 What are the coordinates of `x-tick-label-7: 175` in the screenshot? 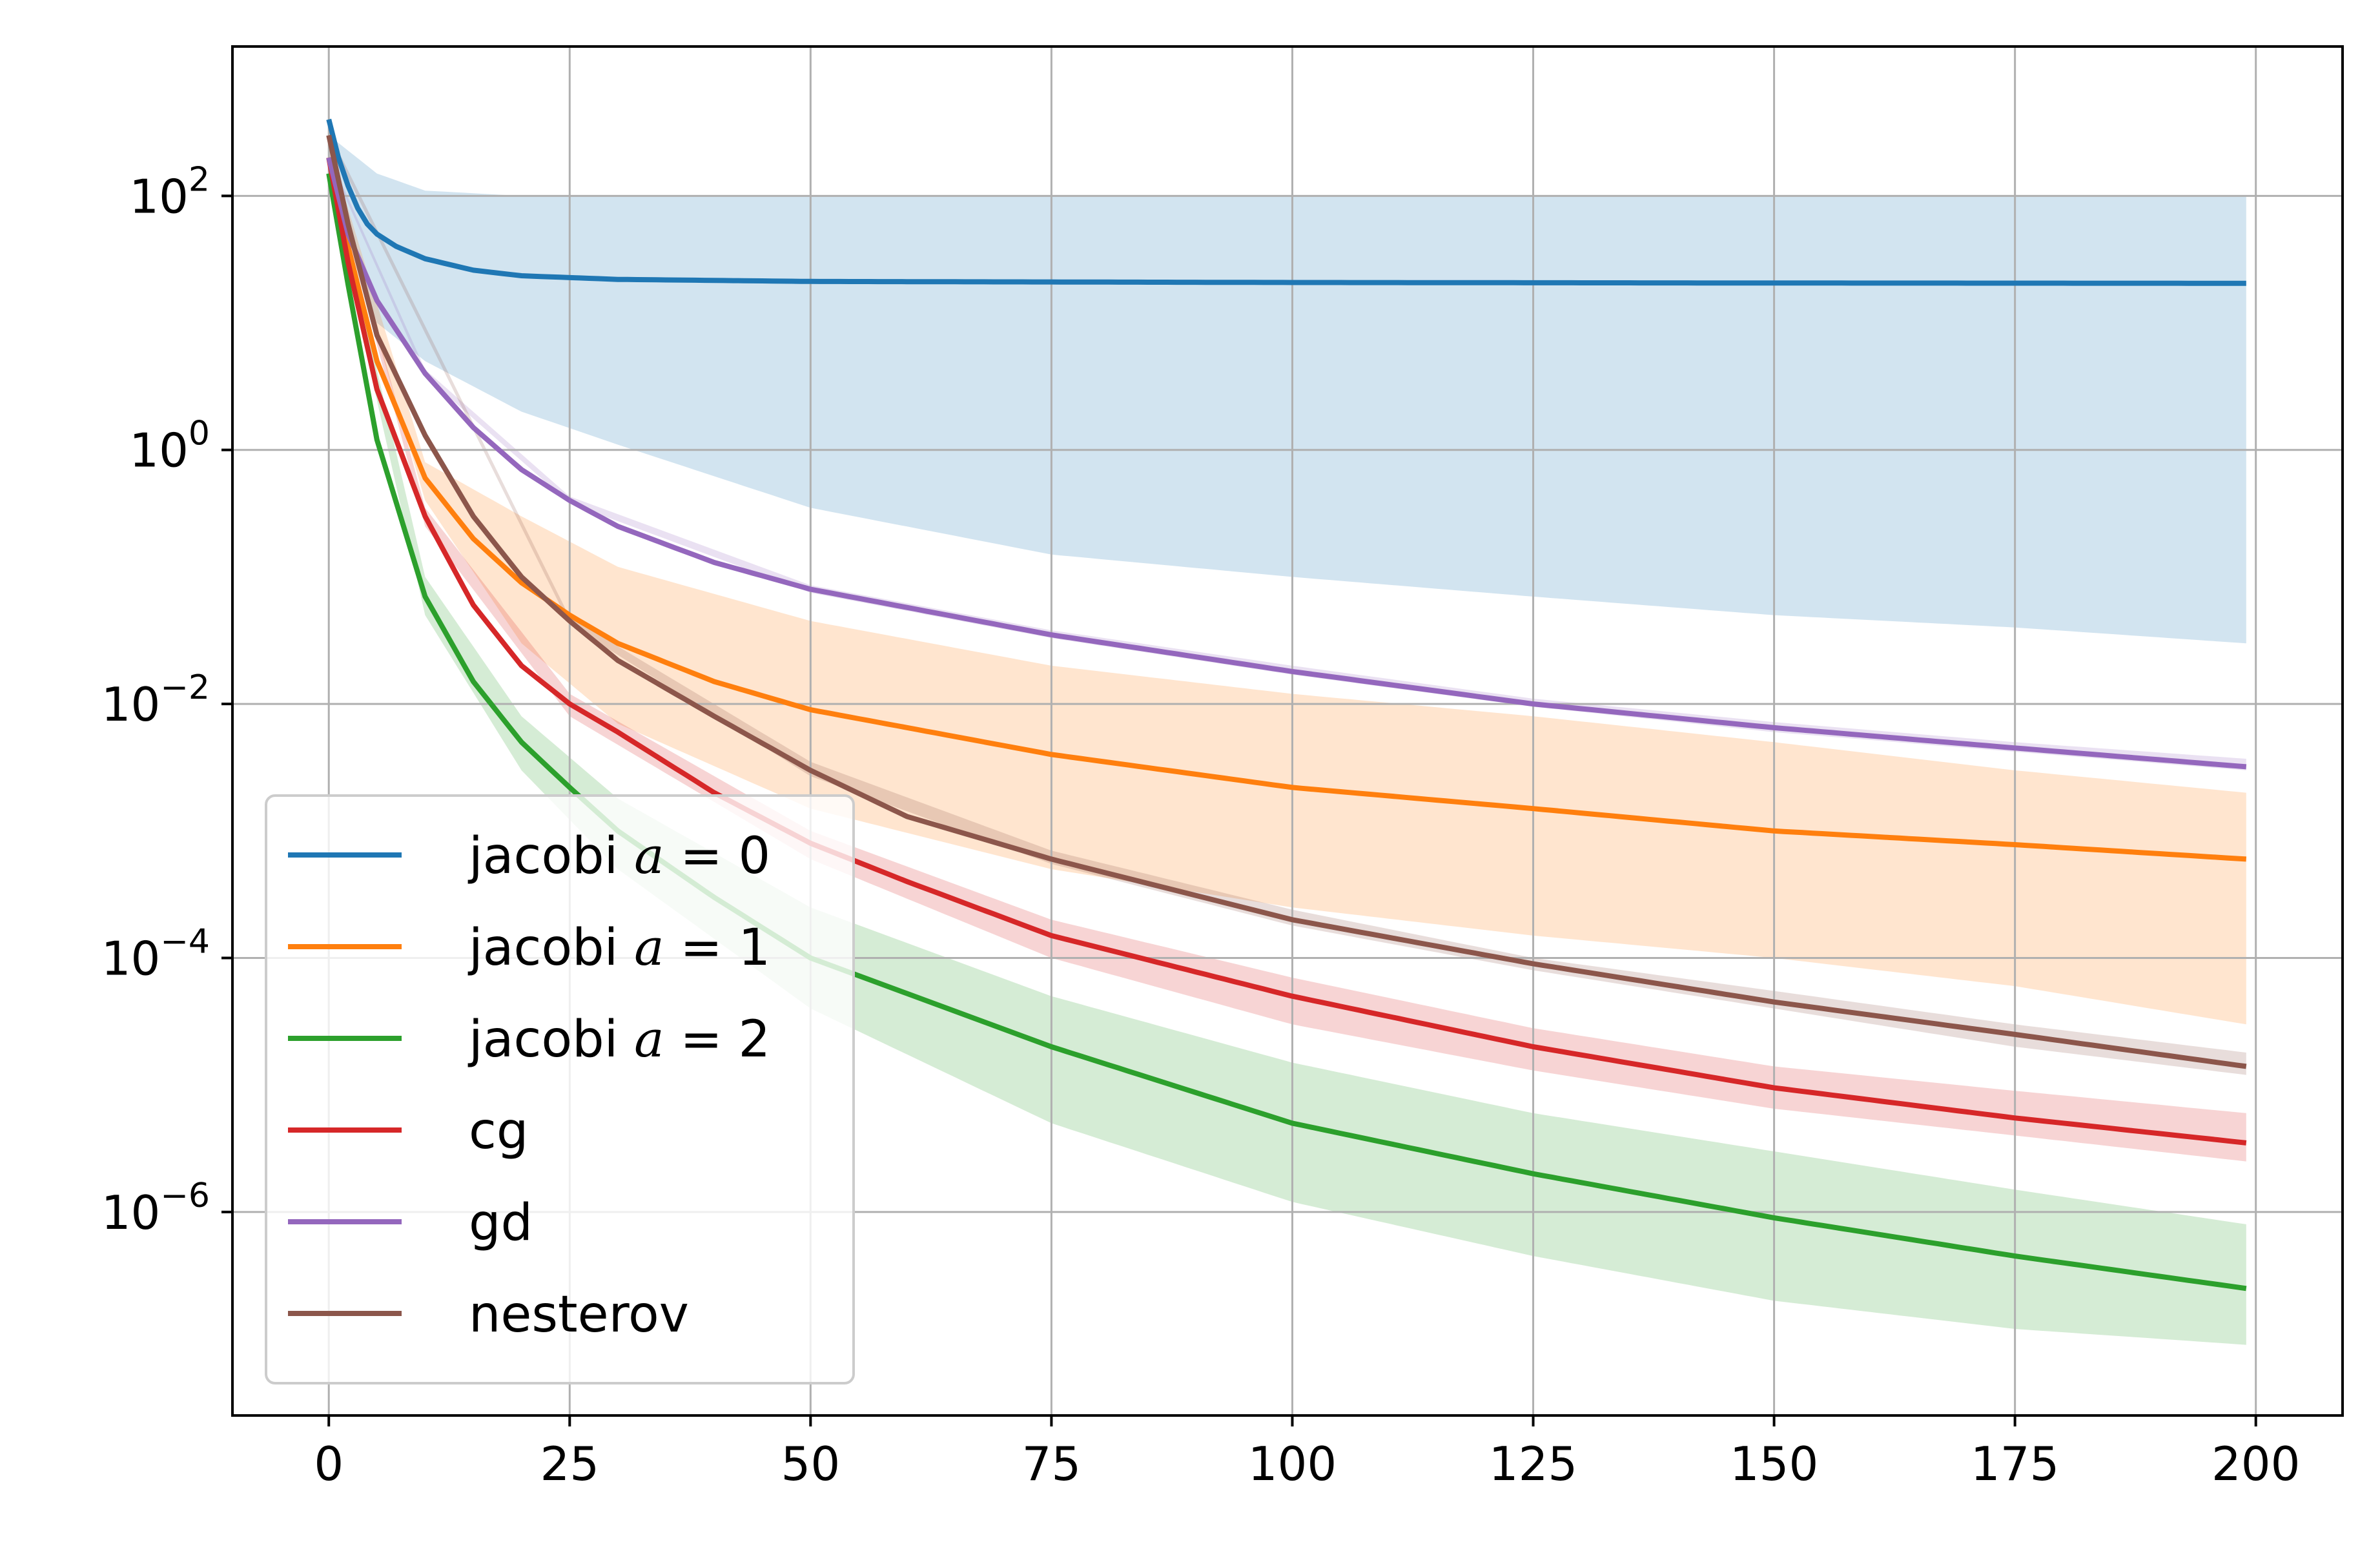 It's located at (2015, 1464).